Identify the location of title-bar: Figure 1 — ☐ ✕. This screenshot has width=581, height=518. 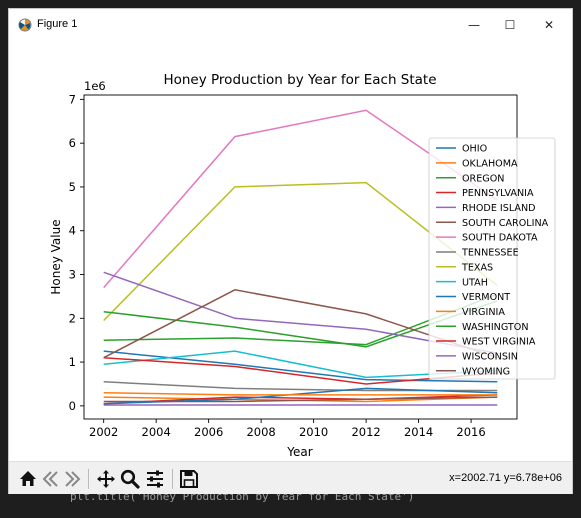
(290, 25).